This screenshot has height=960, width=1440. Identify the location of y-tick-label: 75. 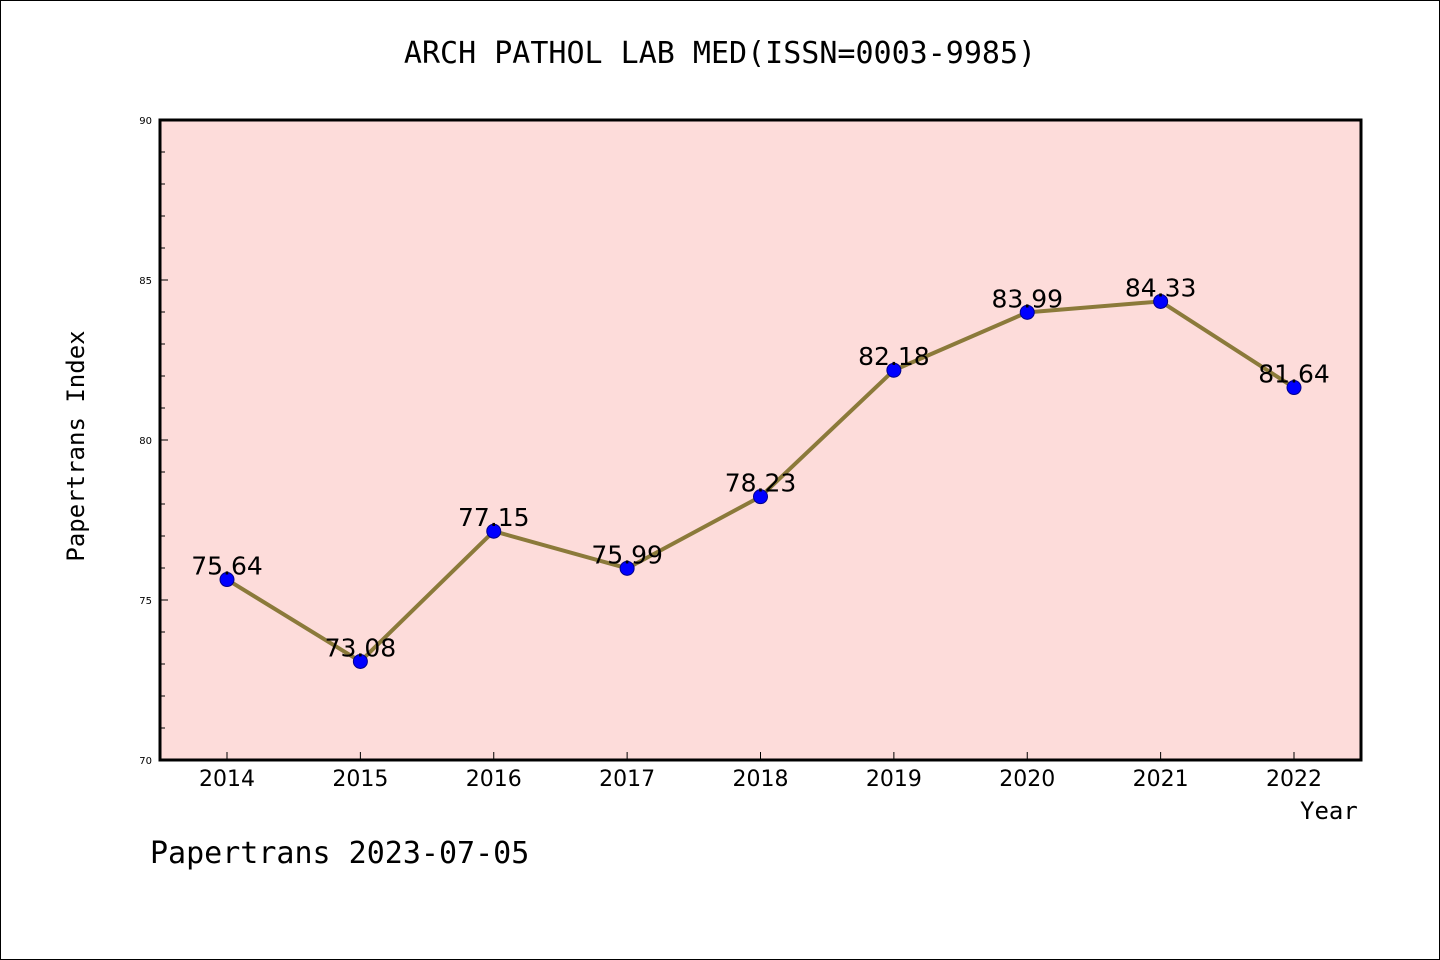
(145, 601).